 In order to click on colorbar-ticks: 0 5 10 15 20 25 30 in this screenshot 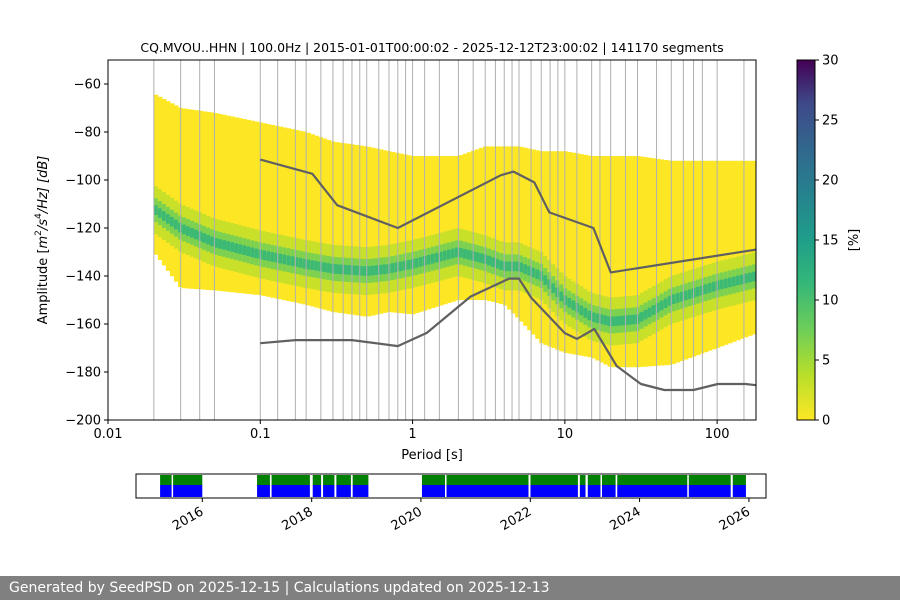, I will do `click(827, 241)`.